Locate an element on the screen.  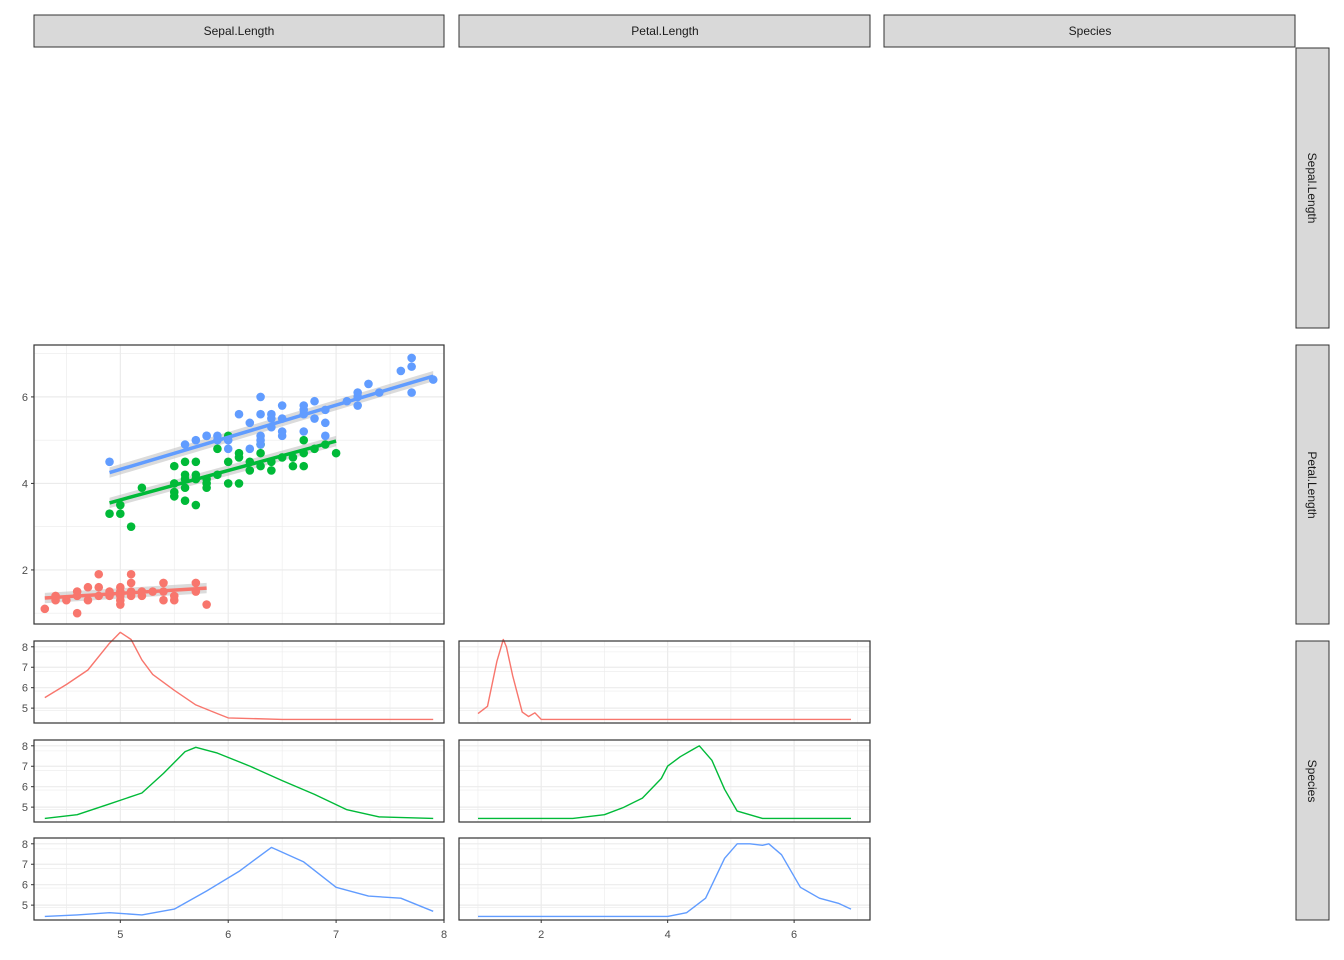
sepal-length-density-panels: 5 6 7 8 5 6 7 8 5 6 7 8 5 6 7 8 is located at coordinates (234, 786).